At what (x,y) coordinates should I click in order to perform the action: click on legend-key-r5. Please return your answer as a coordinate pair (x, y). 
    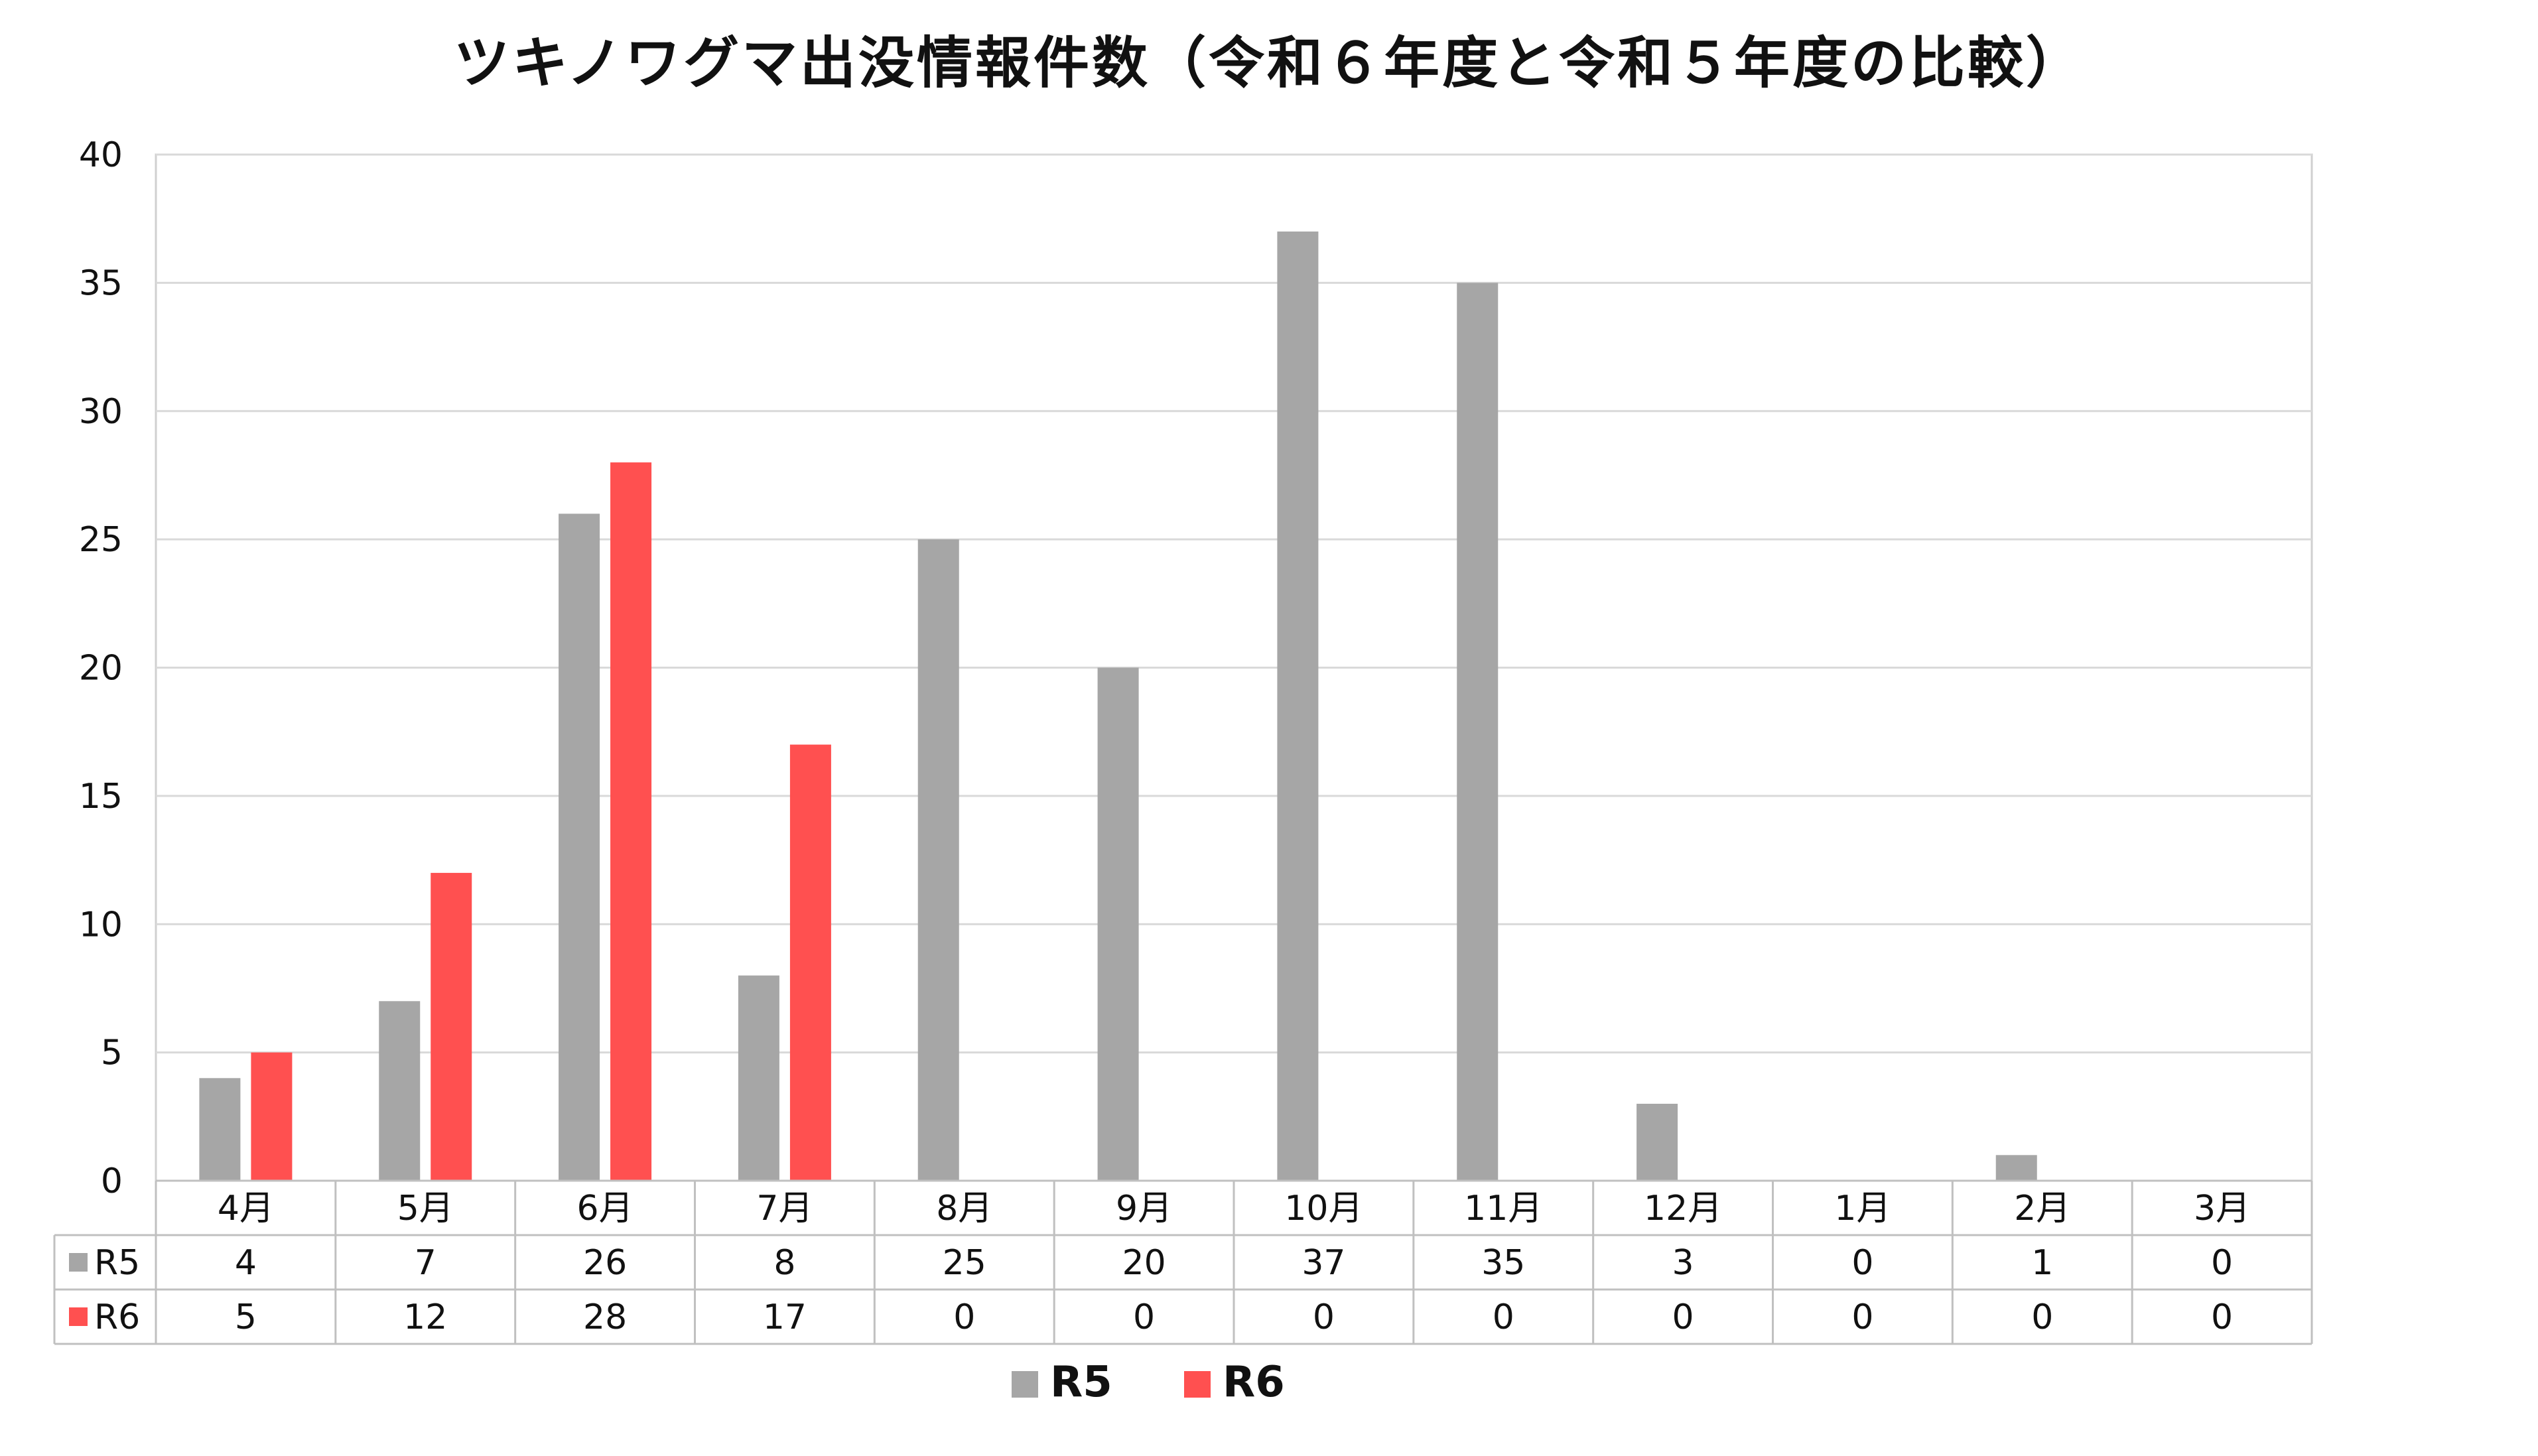
    Looking at the image, I should click on (1025, 1384).